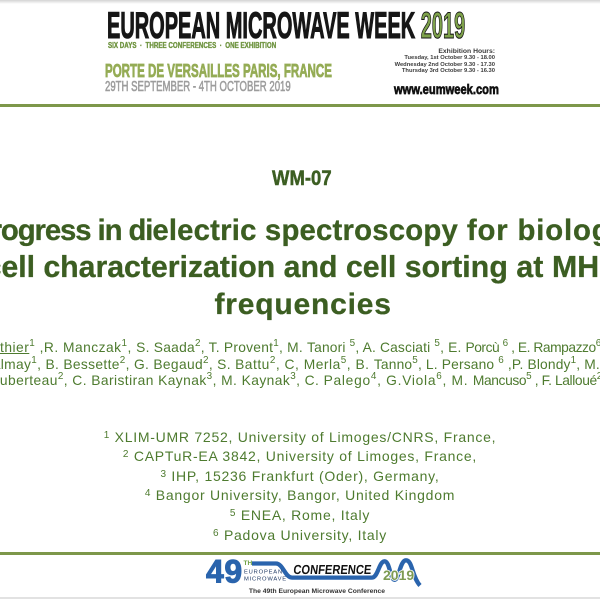 The image size is (600, 600). Describe the element at coordinates (263, 572) in the screenshot. I see `svg-text: EUROPEAN` at that location.